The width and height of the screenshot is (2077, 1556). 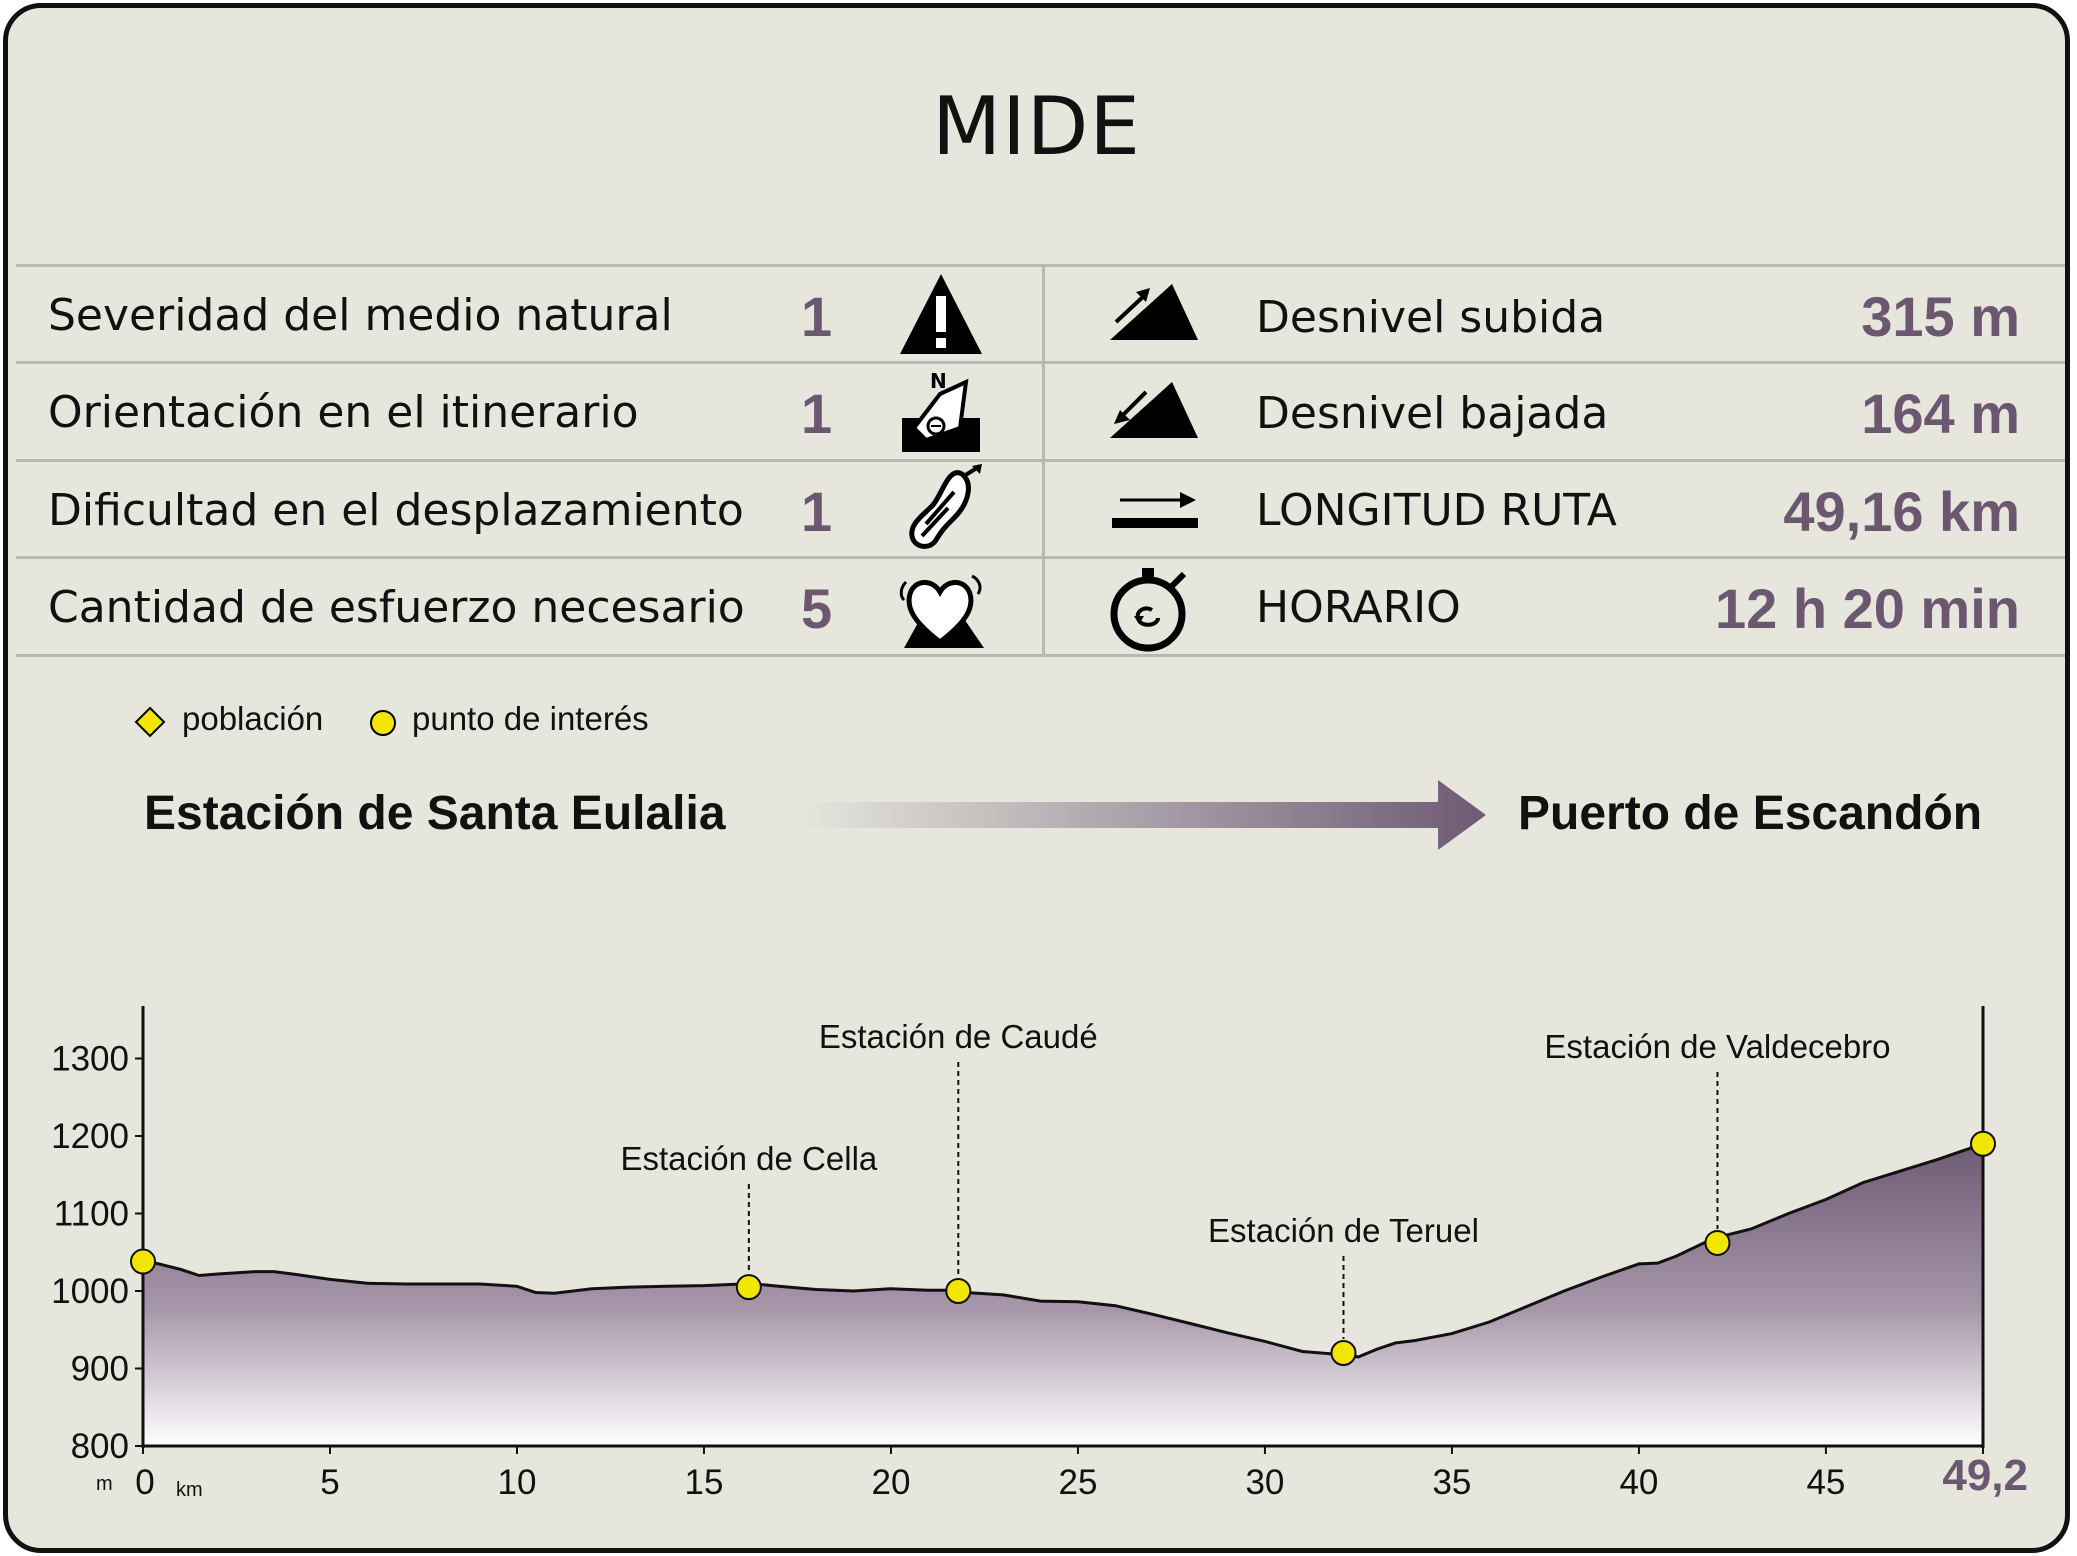 I want to click on legend-poi-label: punto de interés, so click(x=530, y=718).